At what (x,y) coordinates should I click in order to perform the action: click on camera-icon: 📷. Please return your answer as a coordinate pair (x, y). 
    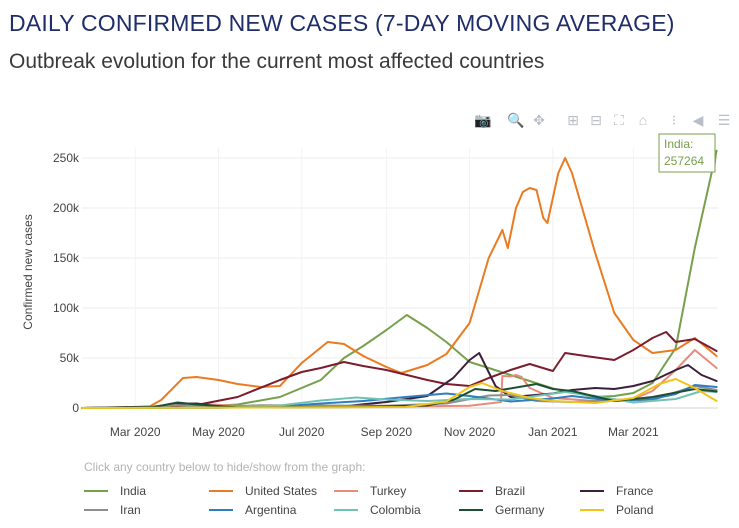
    Looking at the image, I should click on (483, 120).